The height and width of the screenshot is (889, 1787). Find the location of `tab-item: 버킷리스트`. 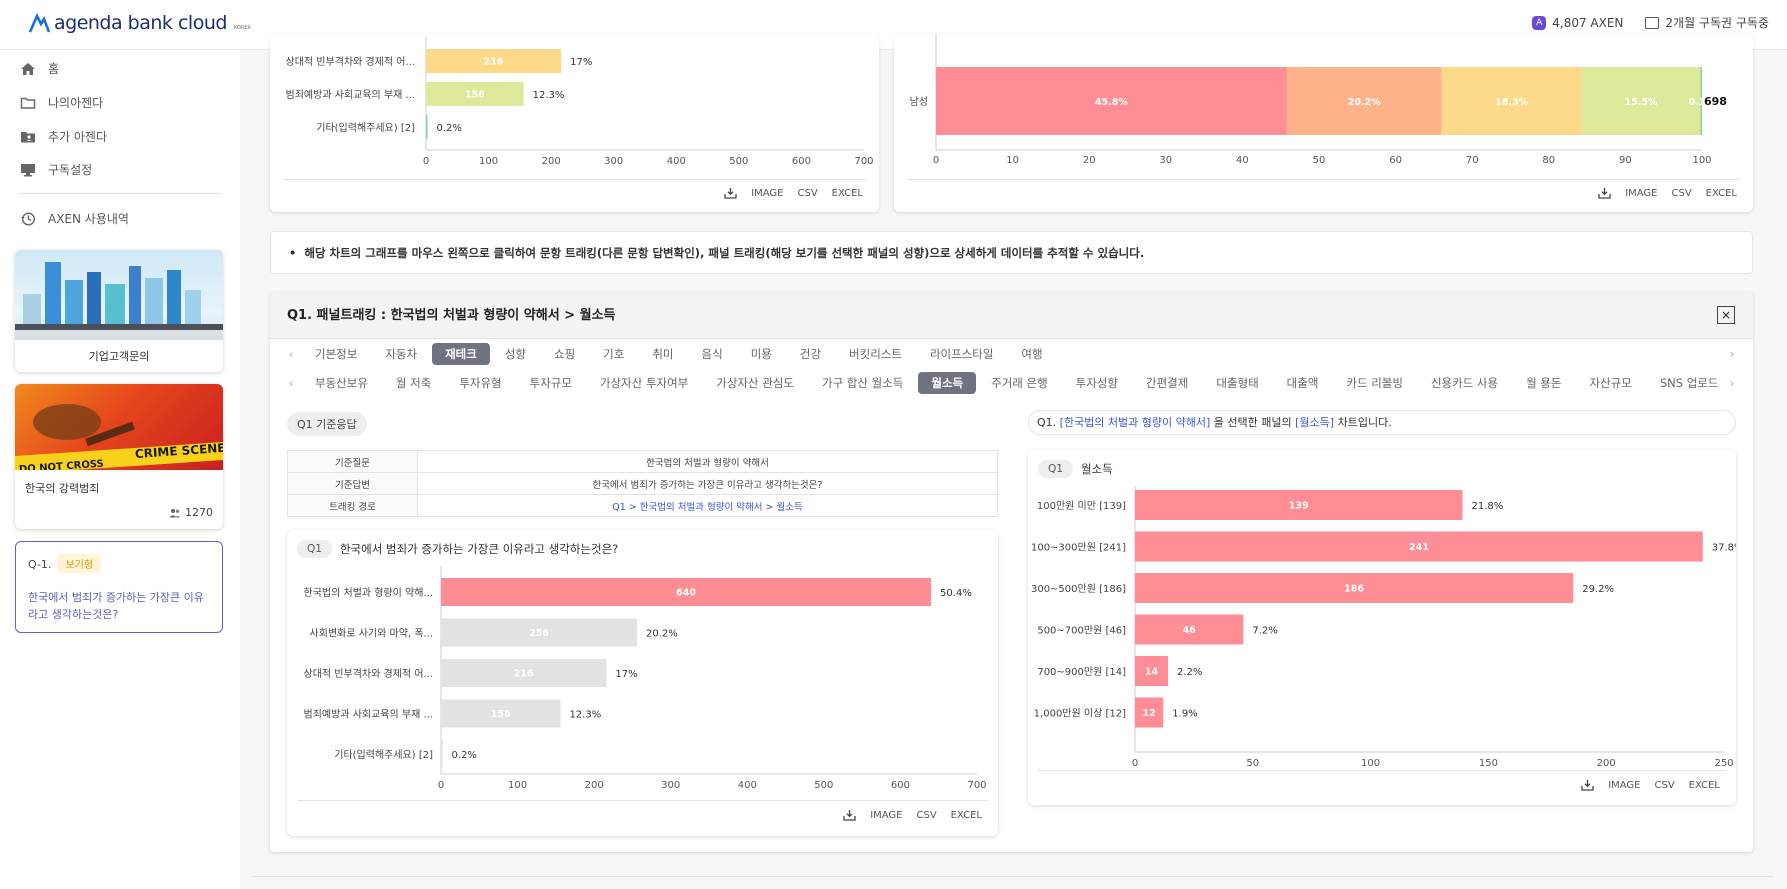

tab-item: 버킷리스트 is located at coordinates (875, 354).